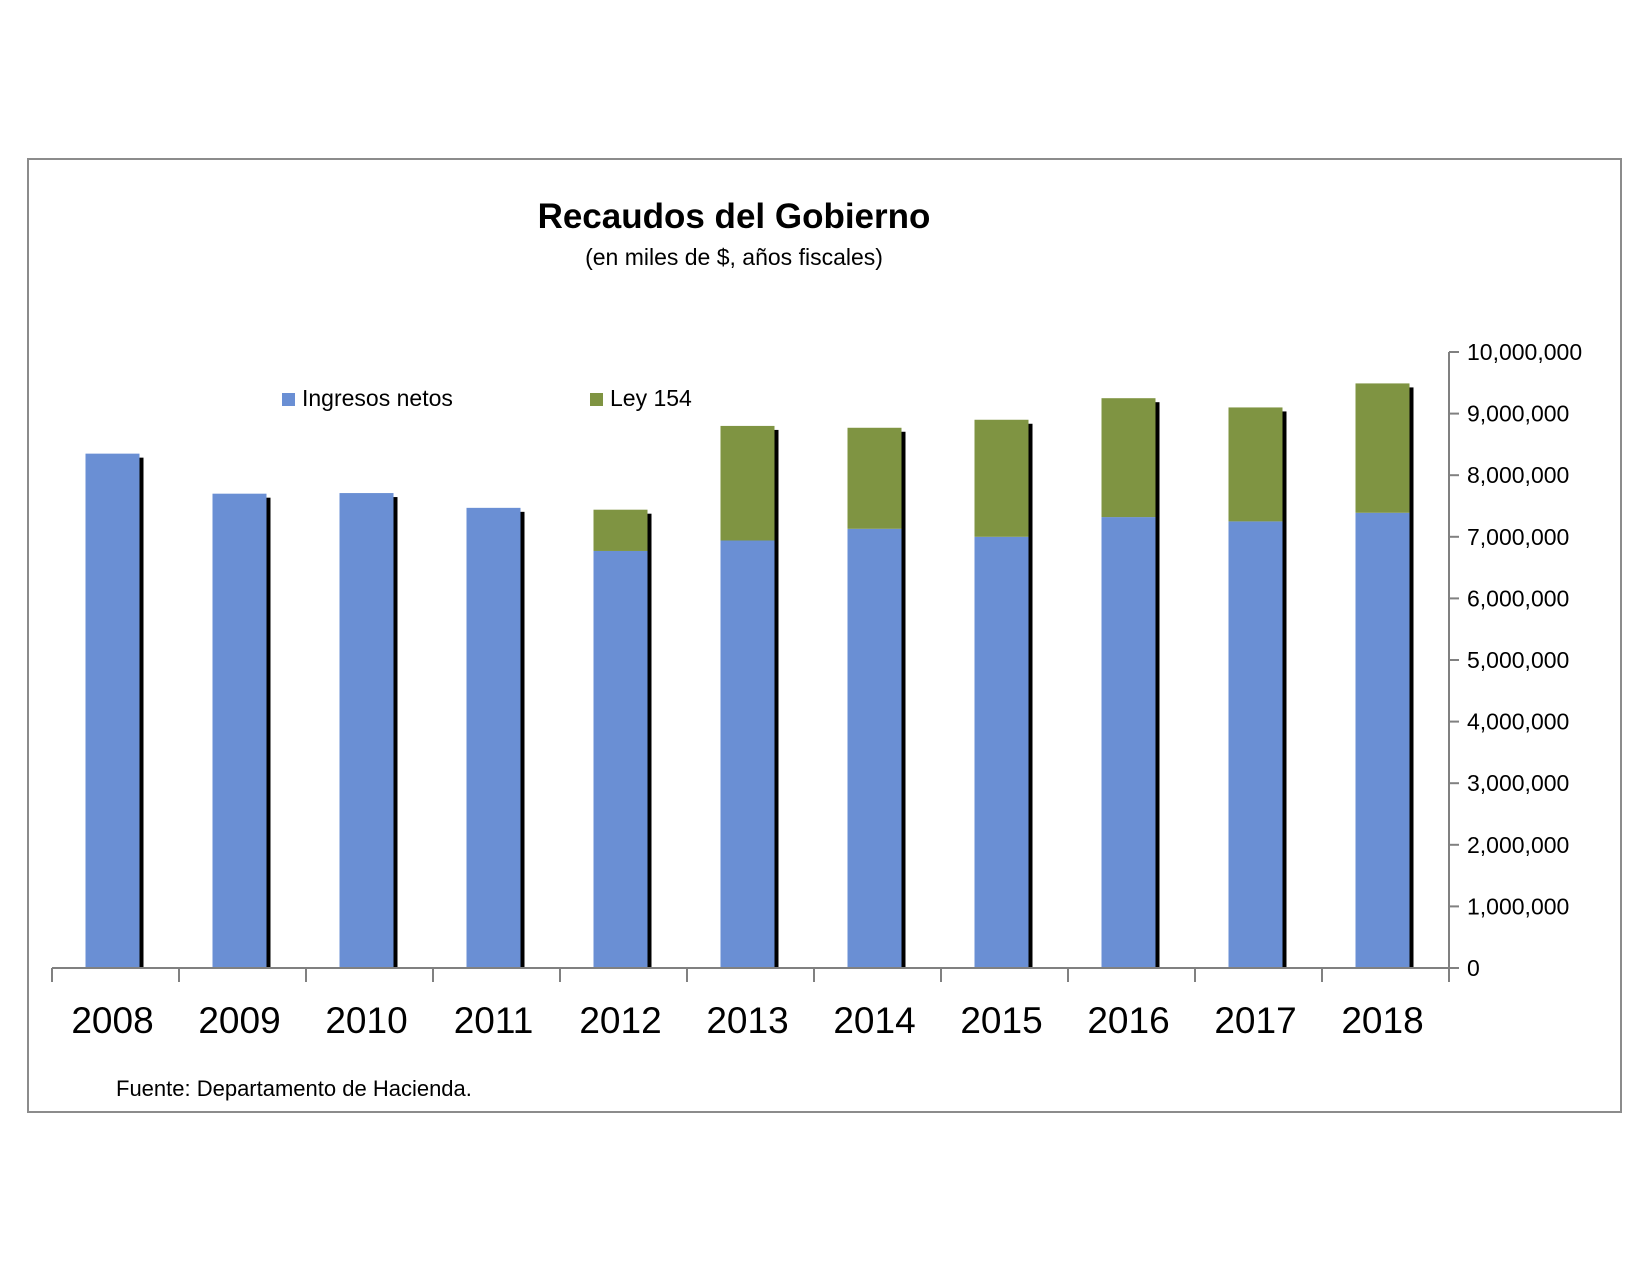 The image size is (1650, 1275). Describe the element at coordinates (1524, 352) in the screenshot. I see `y-tick-label-10: 10,000,000` at that location.